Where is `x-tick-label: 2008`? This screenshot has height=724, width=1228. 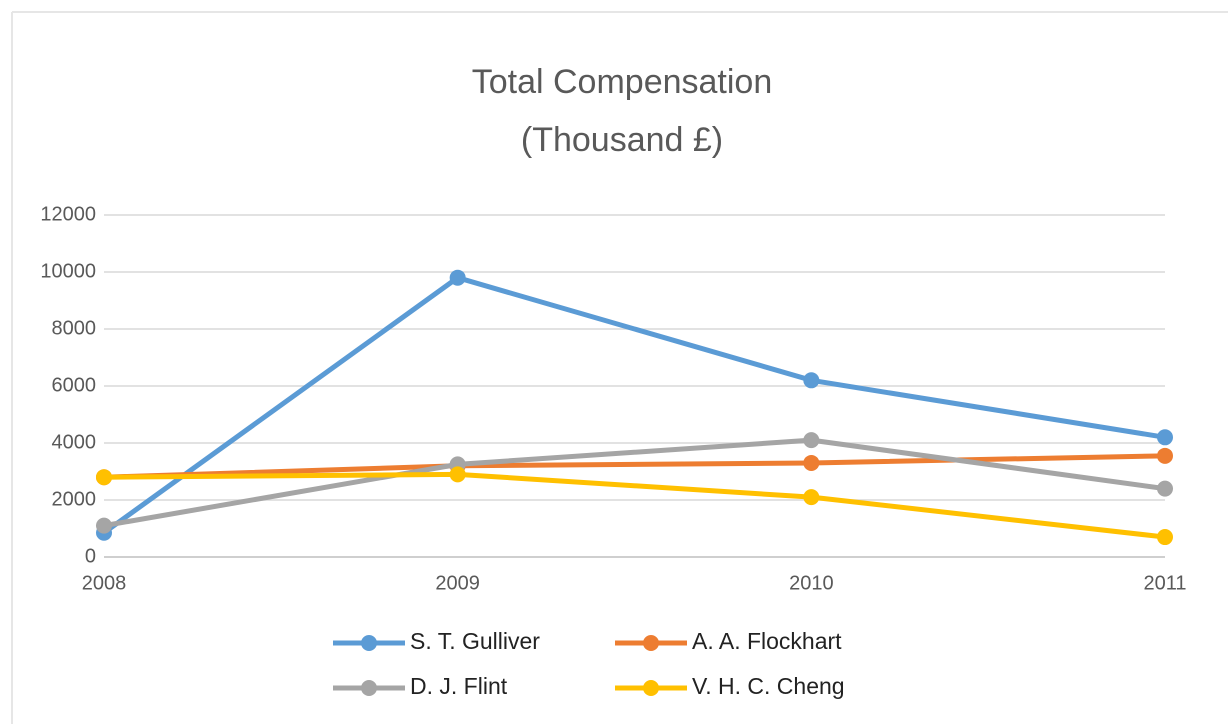 x-tick-label: 2008 is located at coordinates (104, 583).